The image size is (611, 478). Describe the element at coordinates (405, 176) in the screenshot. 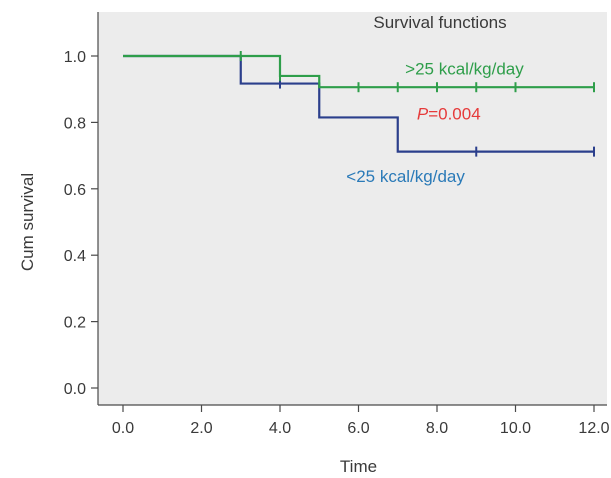

I see `annotation-label: <25 kcal/kg/day` at that location.